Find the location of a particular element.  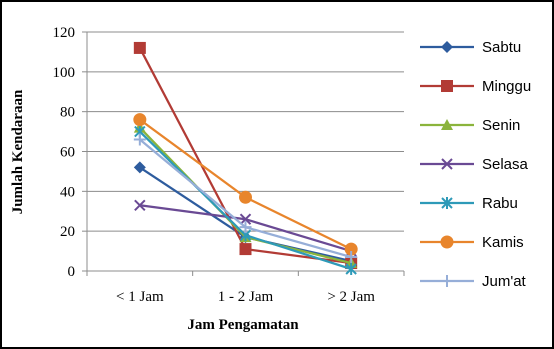

y-tick-label: 40 is located at coordinates (67, 192).